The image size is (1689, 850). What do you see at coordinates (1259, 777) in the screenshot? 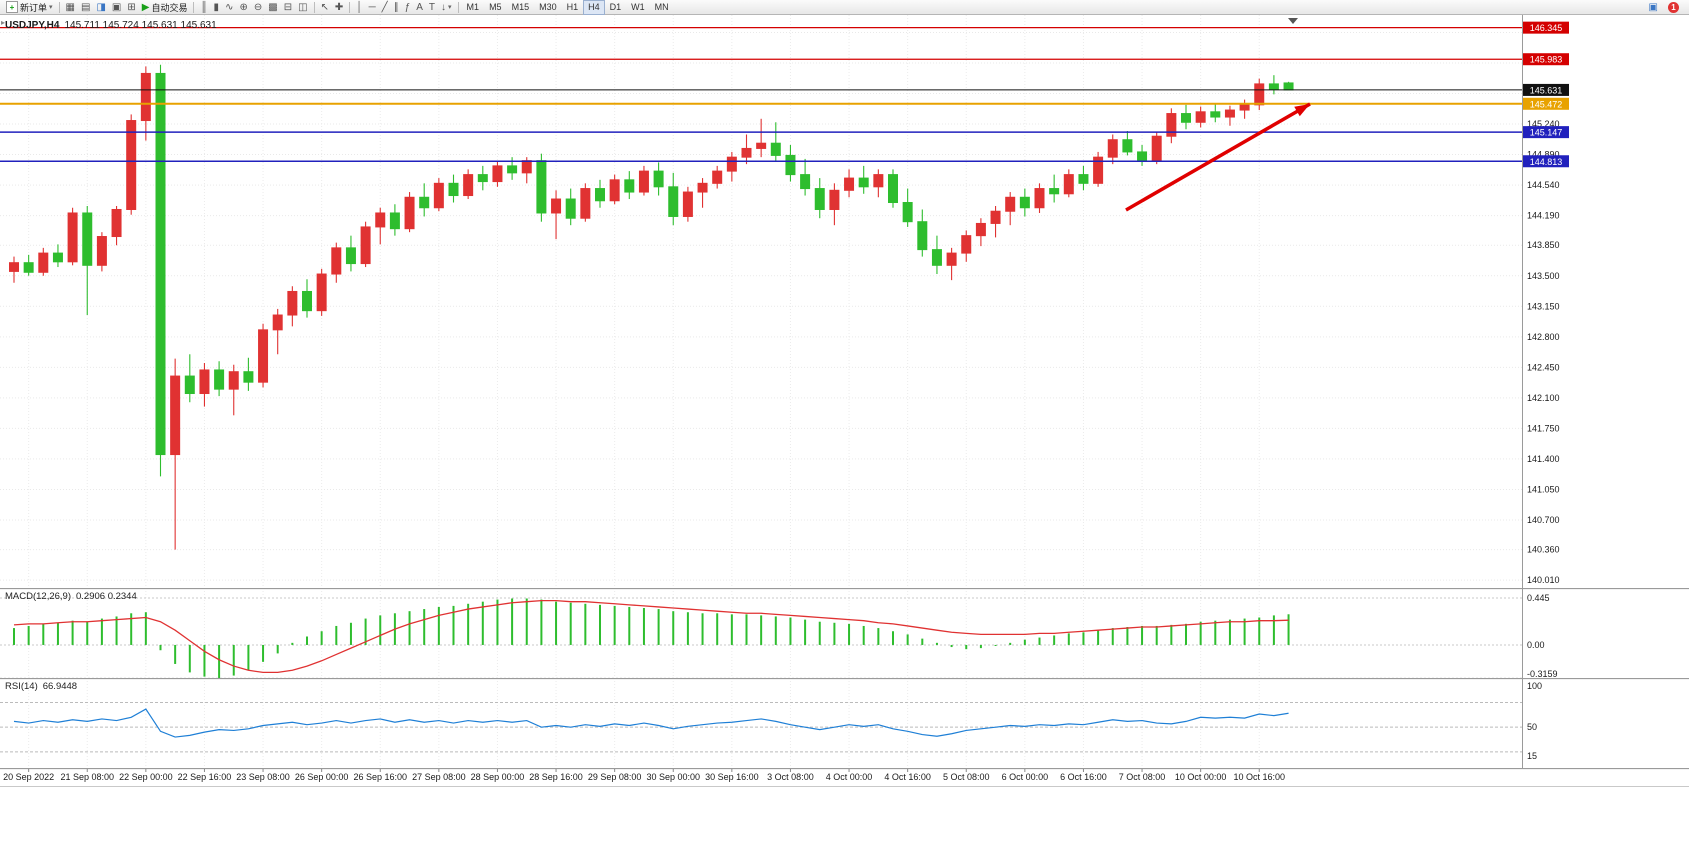
I see `time-axis-label: 10 Oct 16:00` at bounding box center [1259, 777].